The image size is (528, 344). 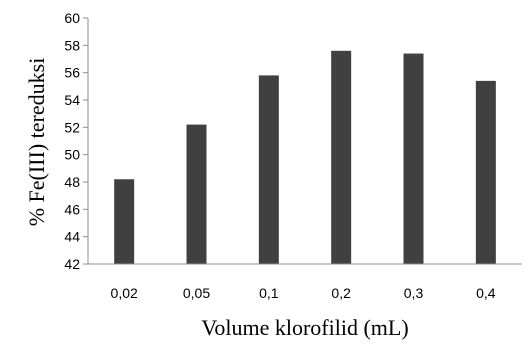 I want to click on y-tick-label: 58, so click(x=72, y=45).